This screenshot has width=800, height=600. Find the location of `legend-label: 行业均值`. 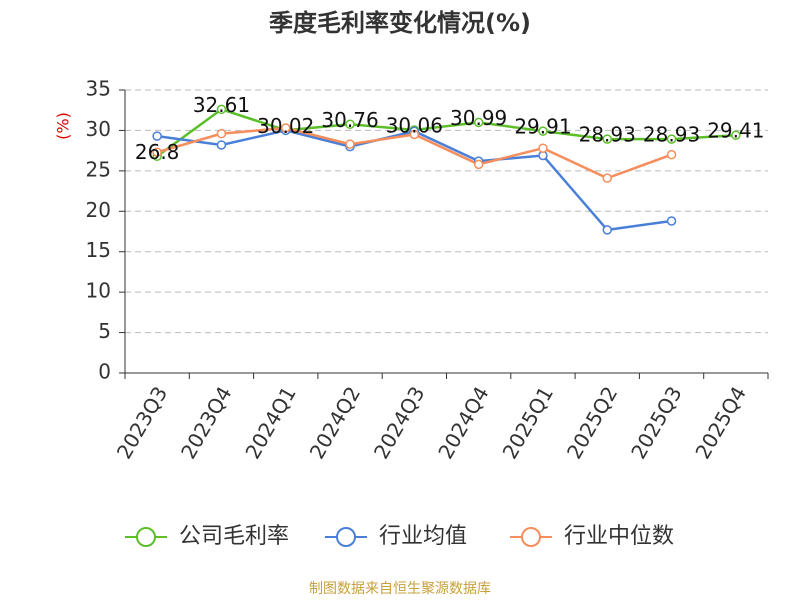

legend-label: 行业均值 is located at coordinates (423, 536).